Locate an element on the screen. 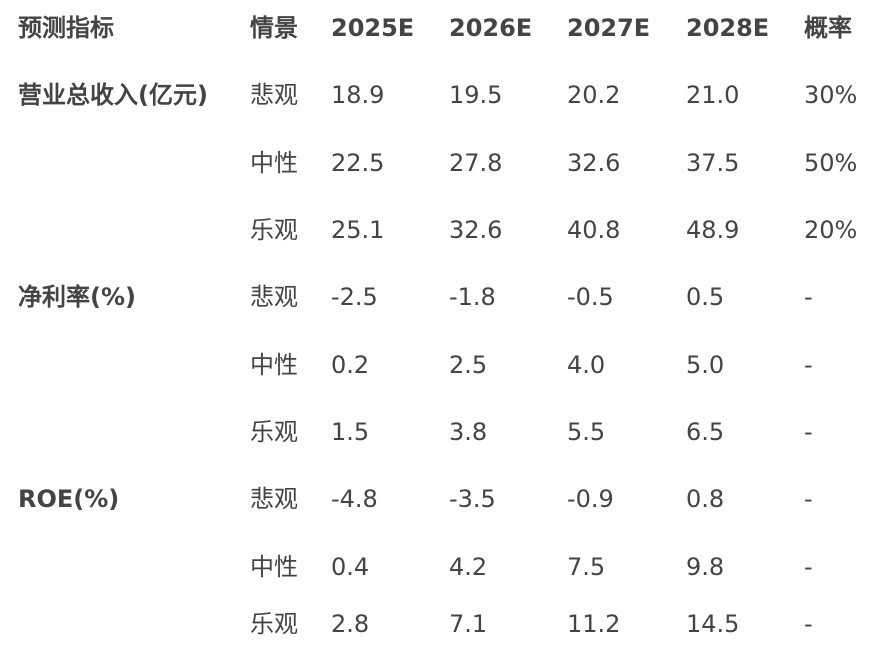 The image size is (882, 655). header-probability: 概率 is located at coordinates (828, 28).